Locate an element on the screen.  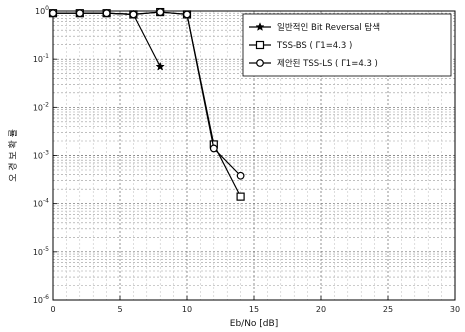
data-point-tss-bs is located at coordinates (240, 196).